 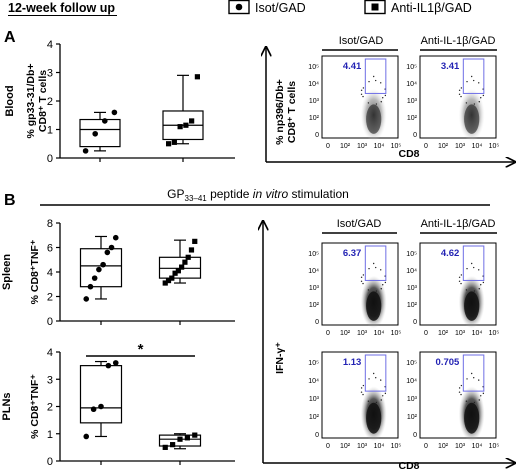 I want to click on flow-y-axis-label: CD8⁺ T cells, so click(x=292, y=112).